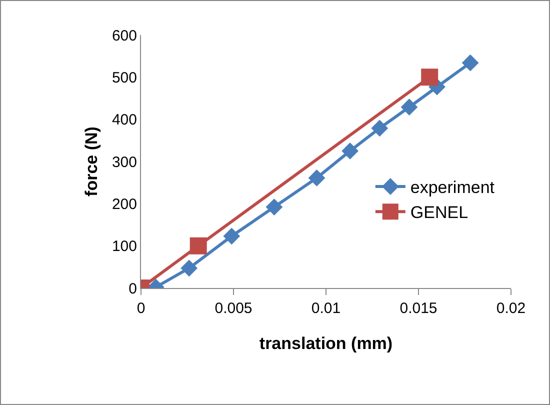 This screenshot has width=550, height=405. I want to click on x-tick-label: 0.015, so click(419, 308).